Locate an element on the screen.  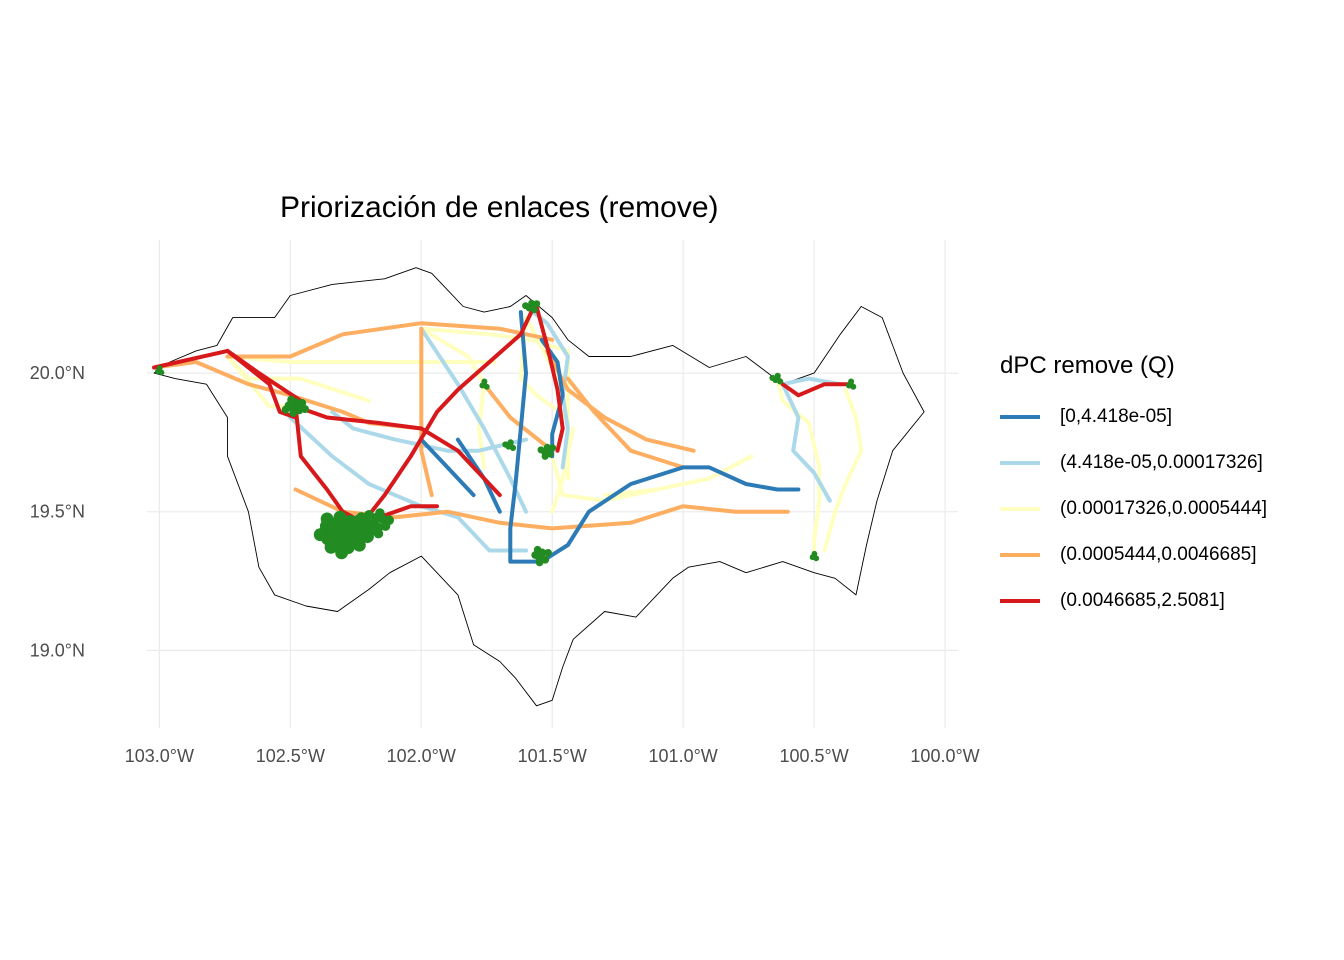
habitat-patches-layer is located at coordinates (506, 433).